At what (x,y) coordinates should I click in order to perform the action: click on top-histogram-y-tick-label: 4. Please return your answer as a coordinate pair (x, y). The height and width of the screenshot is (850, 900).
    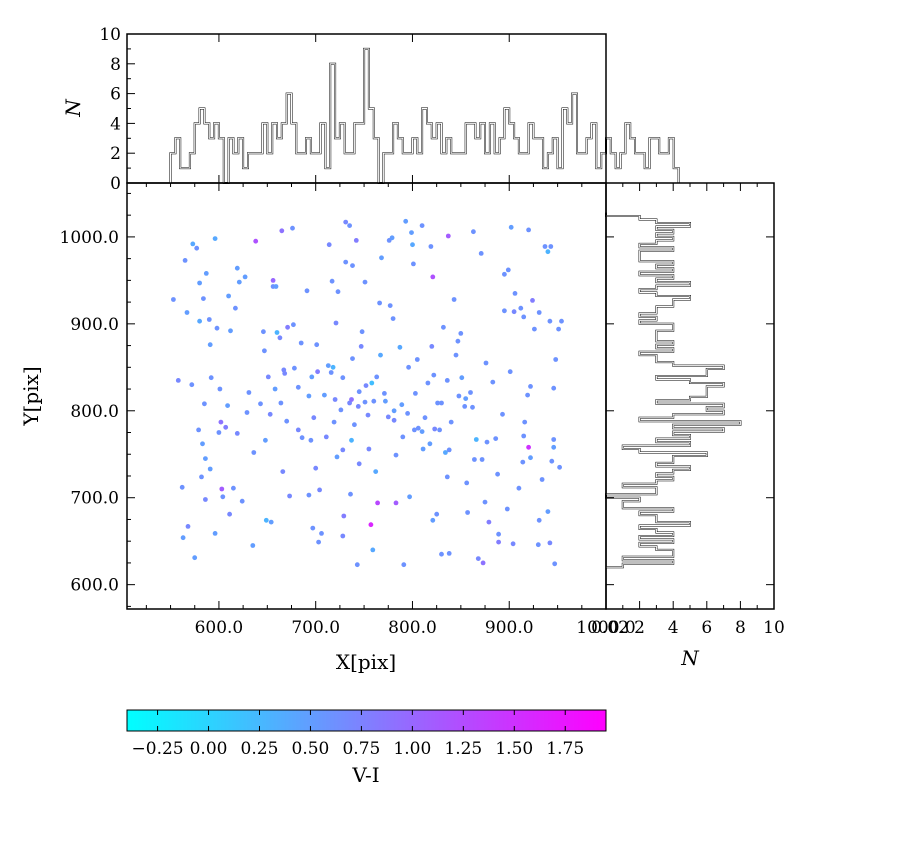
    Looking at the image, I should click on (115, 124).